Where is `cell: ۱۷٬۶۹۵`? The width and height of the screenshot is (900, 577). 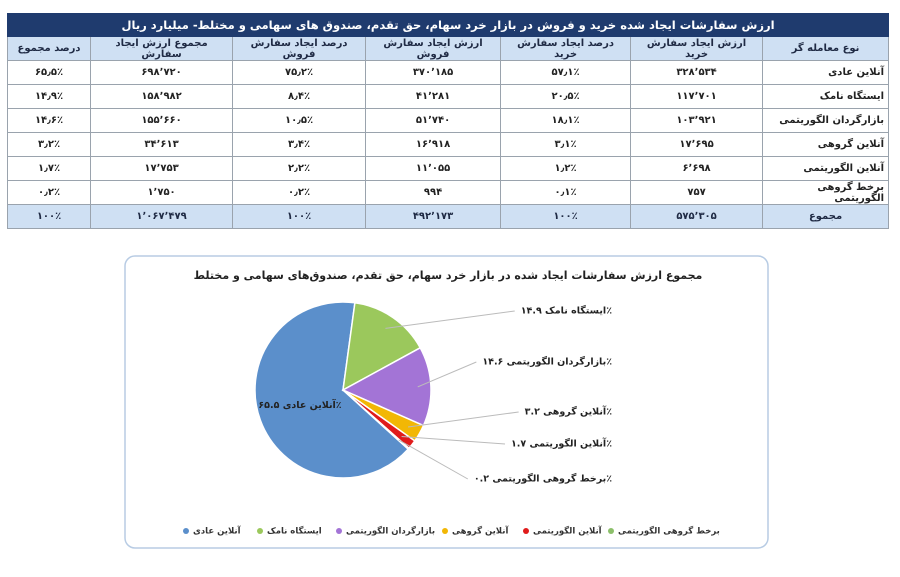 cell: ۱۷٬۶۹۵ is located at coordinates (697, 144).